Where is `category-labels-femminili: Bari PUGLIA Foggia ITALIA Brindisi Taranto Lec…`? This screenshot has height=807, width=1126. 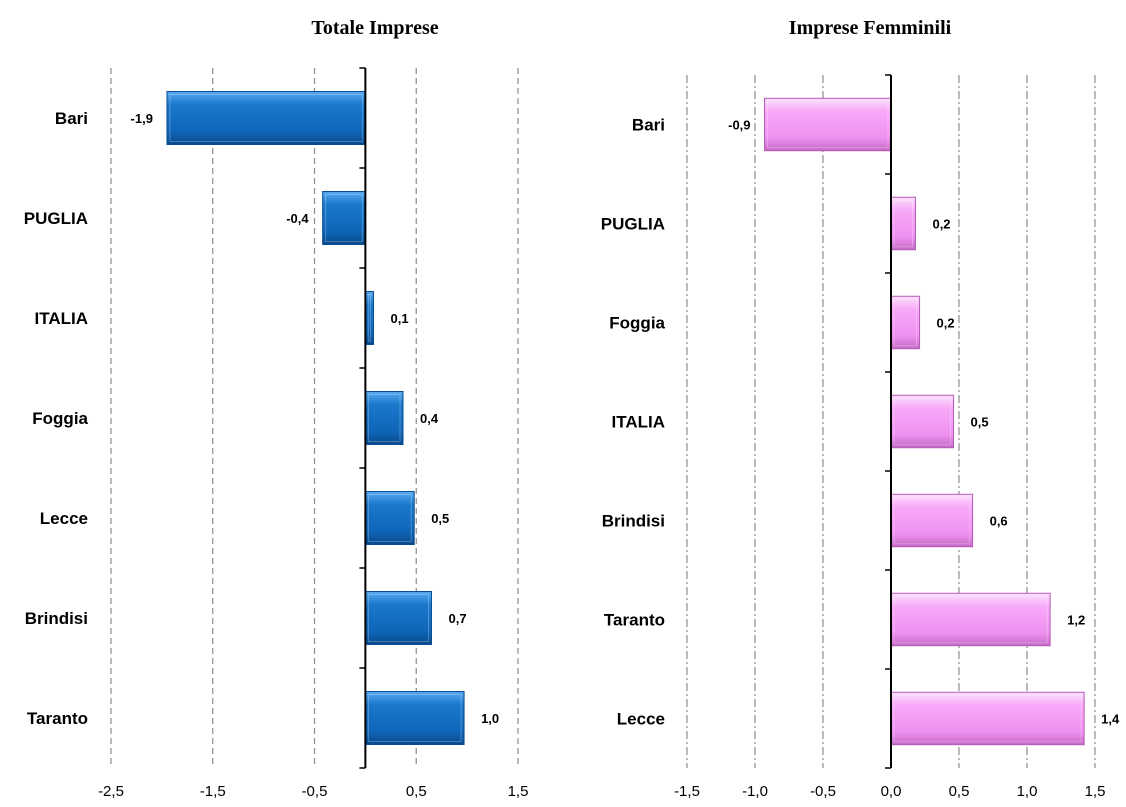
category-labels-femminili: Bari PUGLIA Foggia ITALIA Brindisi Taranto Lec… is located at coordinates (633, 422).